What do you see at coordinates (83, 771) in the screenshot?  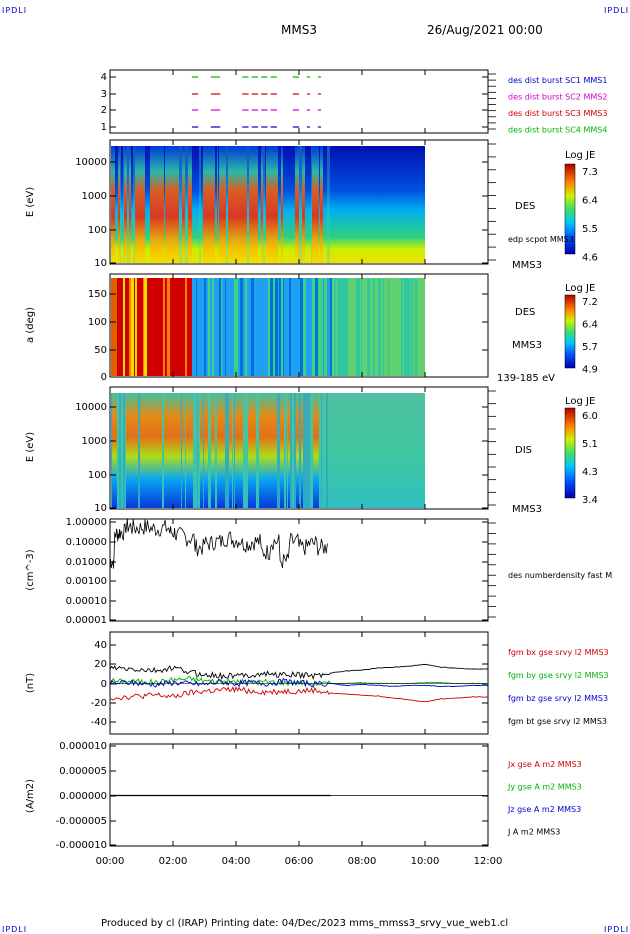 I see `current-density-ytick-label: 0.000005` at bounding box center [83, 771].